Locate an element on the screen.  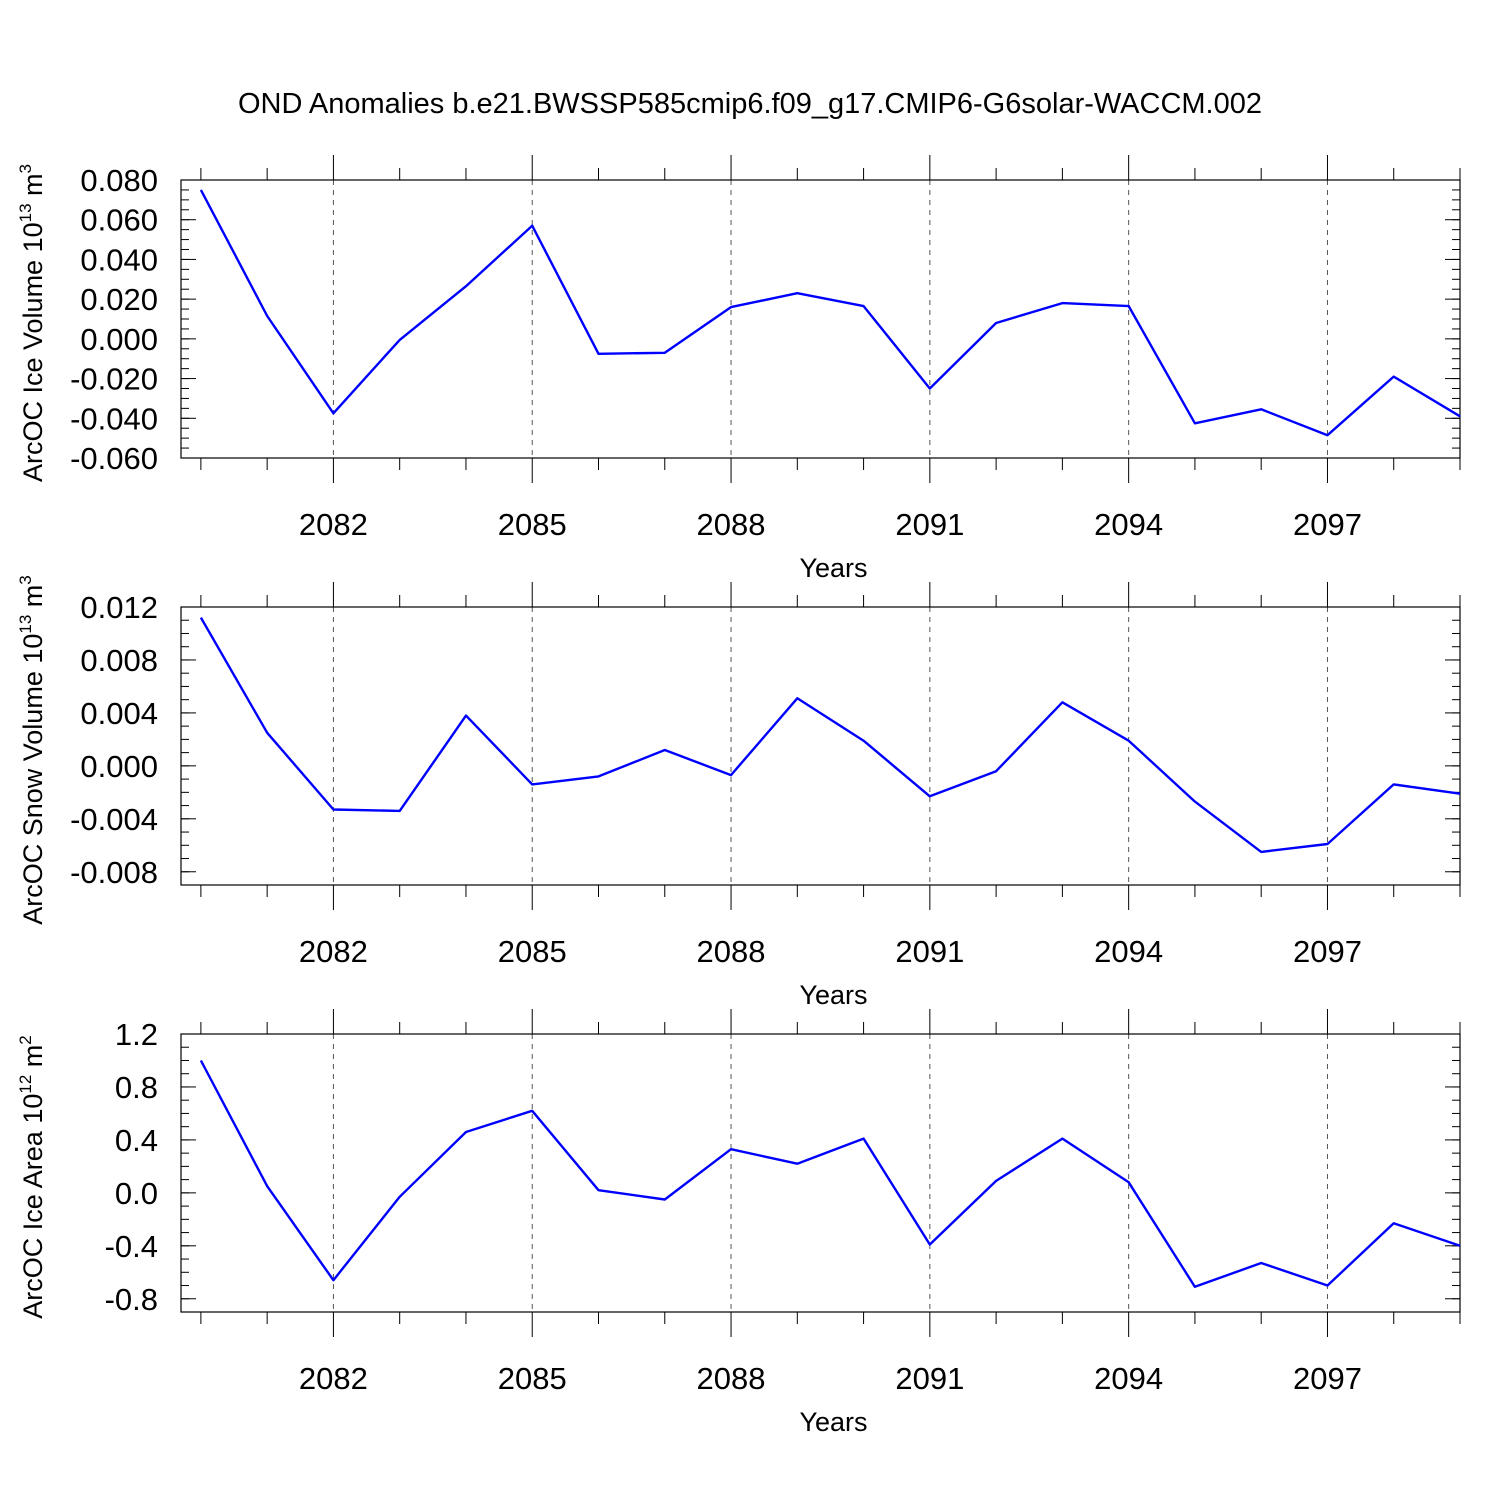
y-tick-label: -0.020 is located at coordinates (114, 379).